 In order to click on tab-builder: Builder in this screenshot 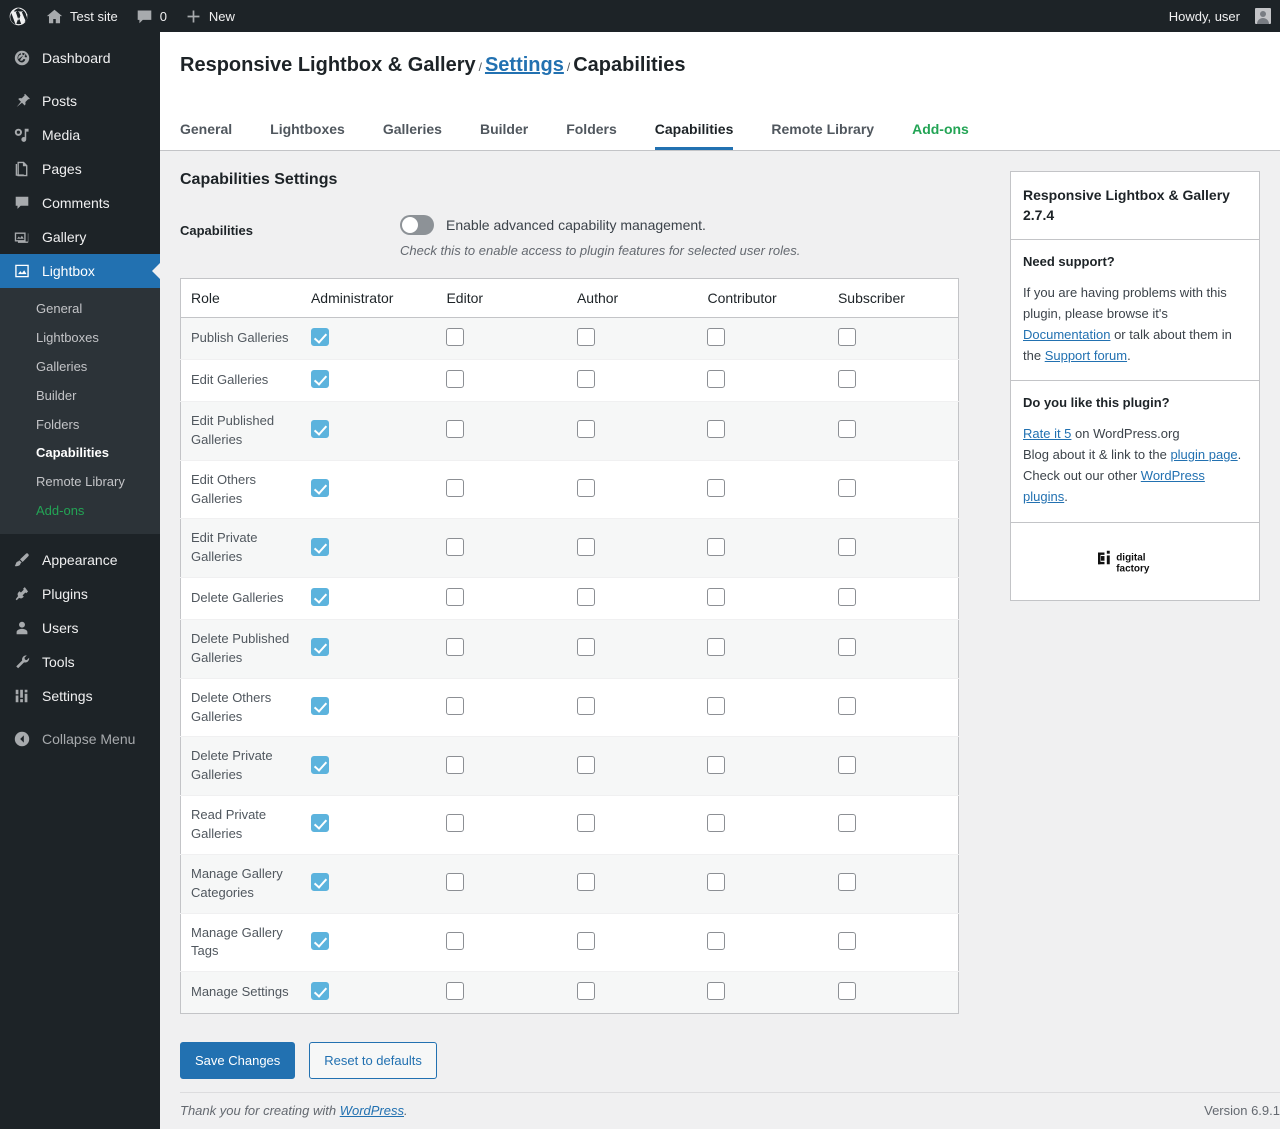, I will do `click(504, 129)`.